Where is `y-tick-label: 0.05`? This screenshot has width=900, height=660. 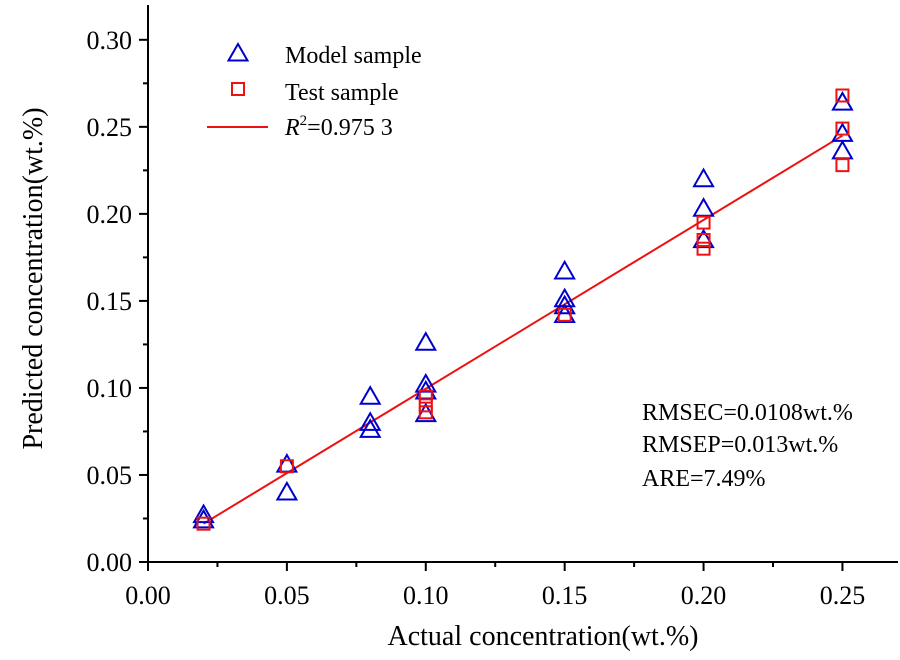
y-tick-label: 0.05 is located at coordinates (110, 475).